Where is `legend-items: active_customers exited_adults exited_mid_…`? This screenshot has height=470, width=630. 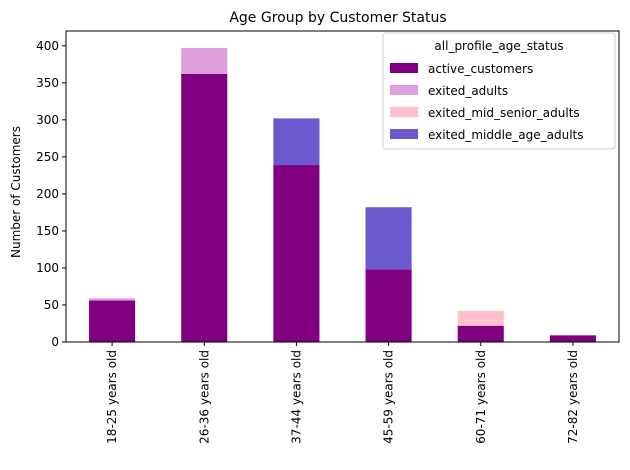
legend-items: active_customers exited_adults exited_mid_… is located at coordinates (487, 102).